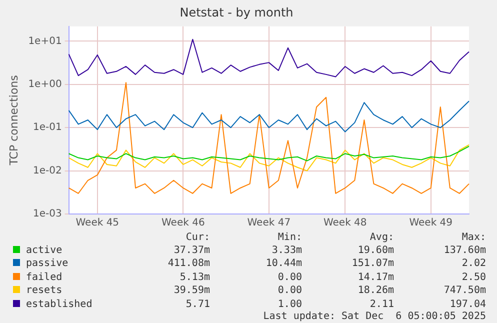 The image size is (497, 323). I want to click on text: Max:, so click(473, 238).